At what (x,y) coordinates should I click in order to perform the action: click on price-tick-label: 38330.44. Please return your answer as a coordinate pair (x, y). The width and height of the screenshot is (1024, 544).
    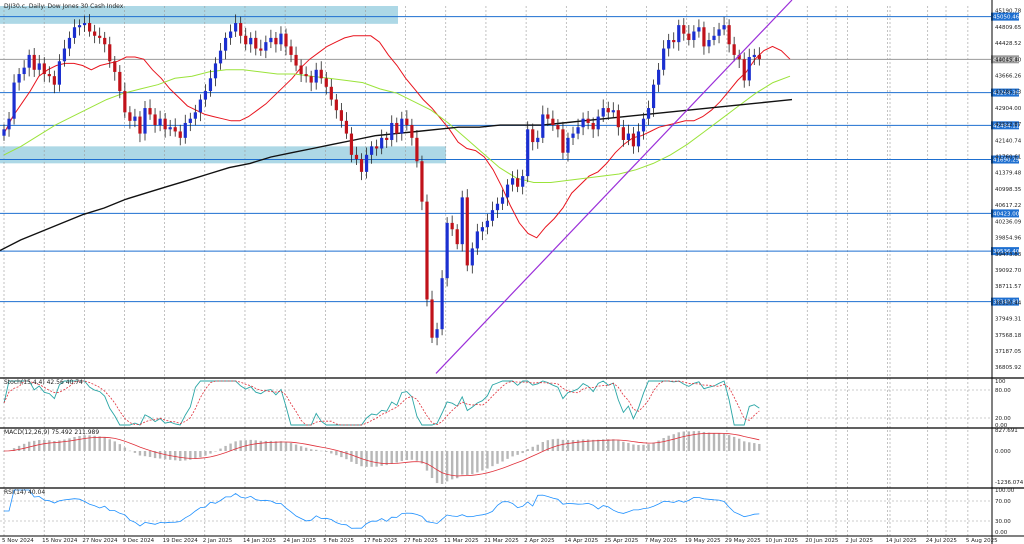
    Looking at the image, I should click on (1008, 303).